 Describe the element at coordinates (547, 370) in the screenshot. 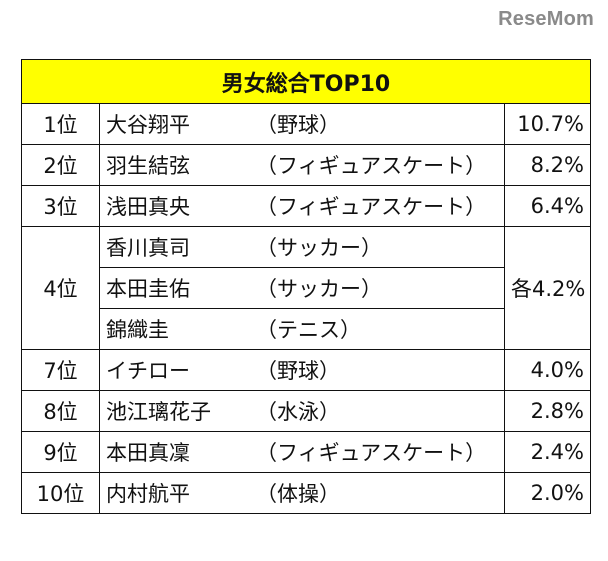

I see `percent-cell: 4.0%` at that location.